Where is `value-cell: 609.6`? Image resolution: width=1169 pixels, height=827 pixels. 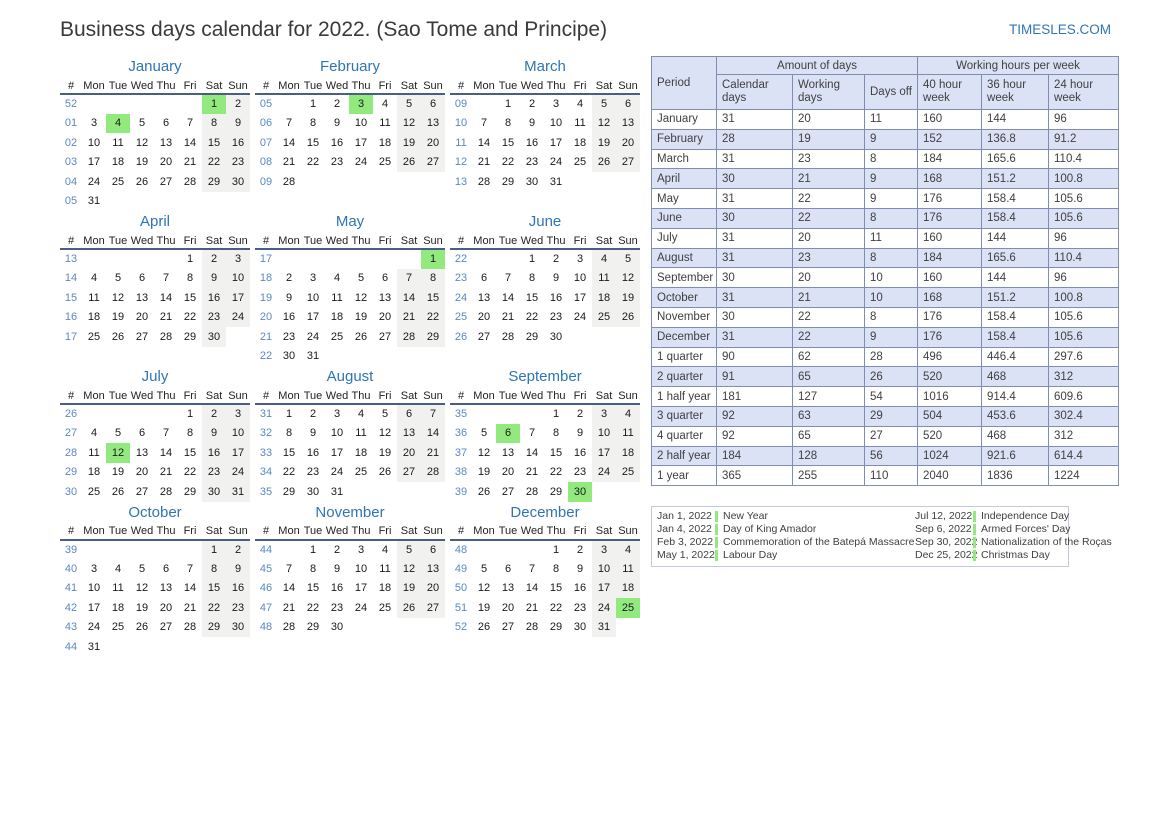
value-cell: 609.6 is located at coordinates (1084, 396).